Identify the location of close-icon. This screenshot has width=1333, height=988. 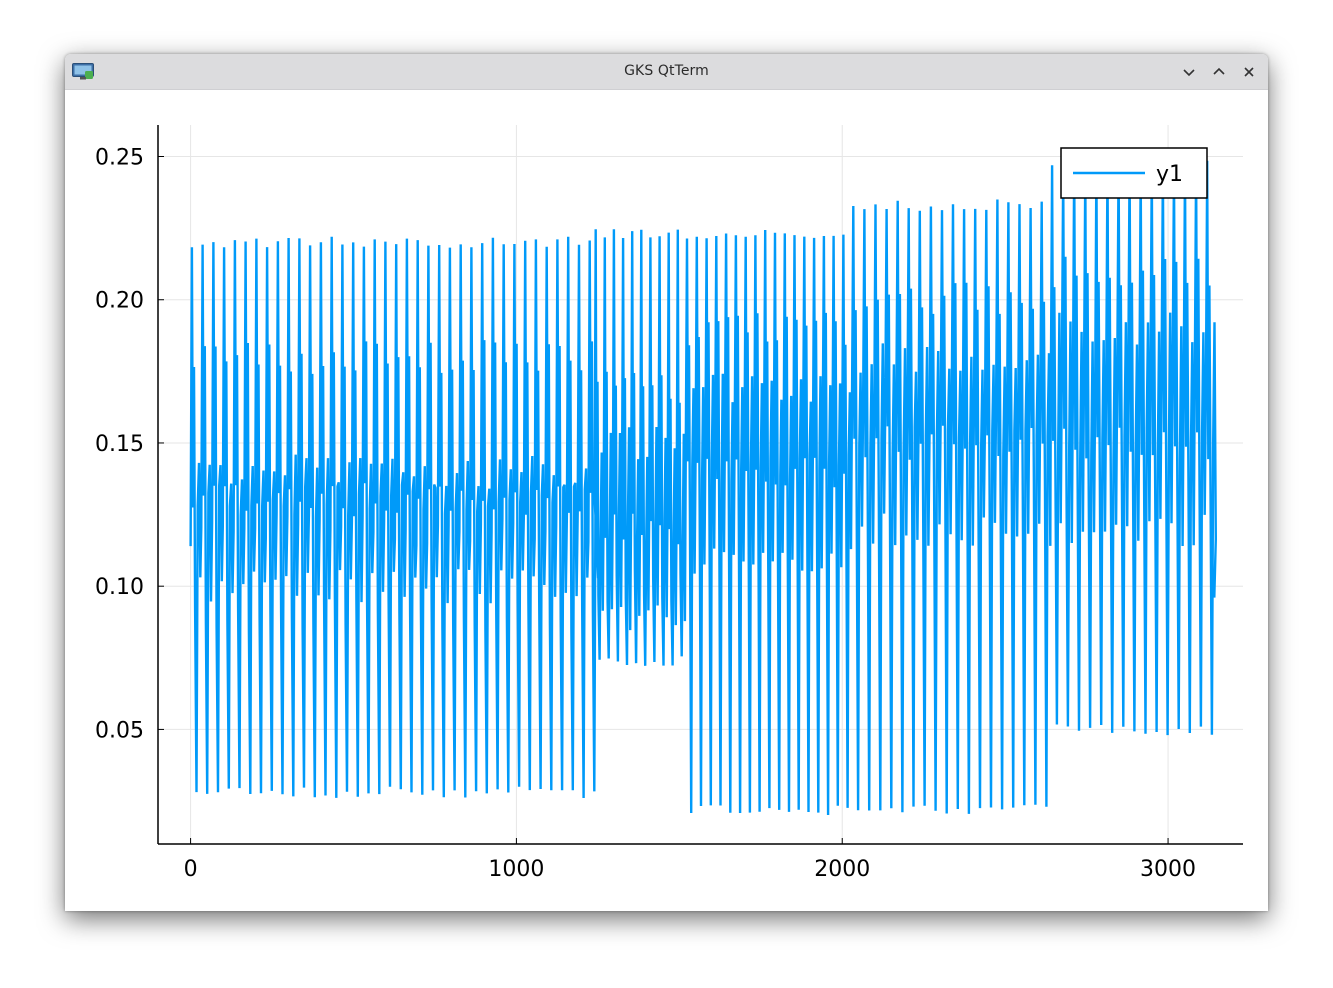
(1249, 72).